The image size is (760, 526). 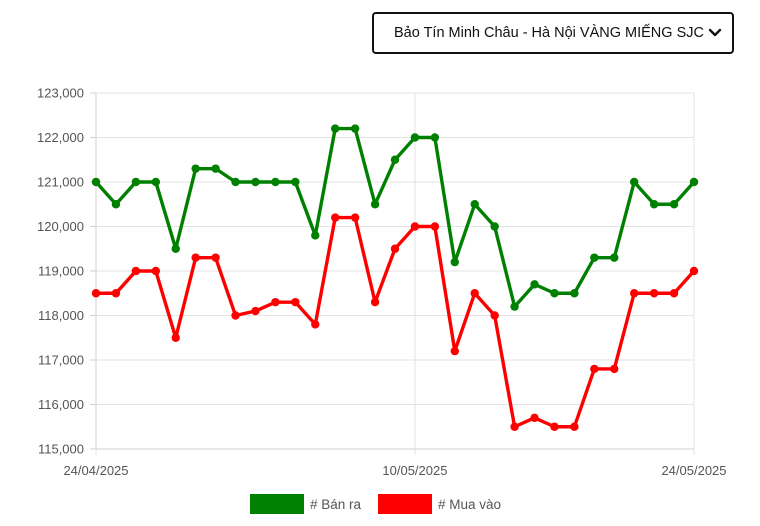 What do you see at coordinates (715, 33) in the screenshot?
I see `chevron-down-icon` at bounding box center [715, 33].